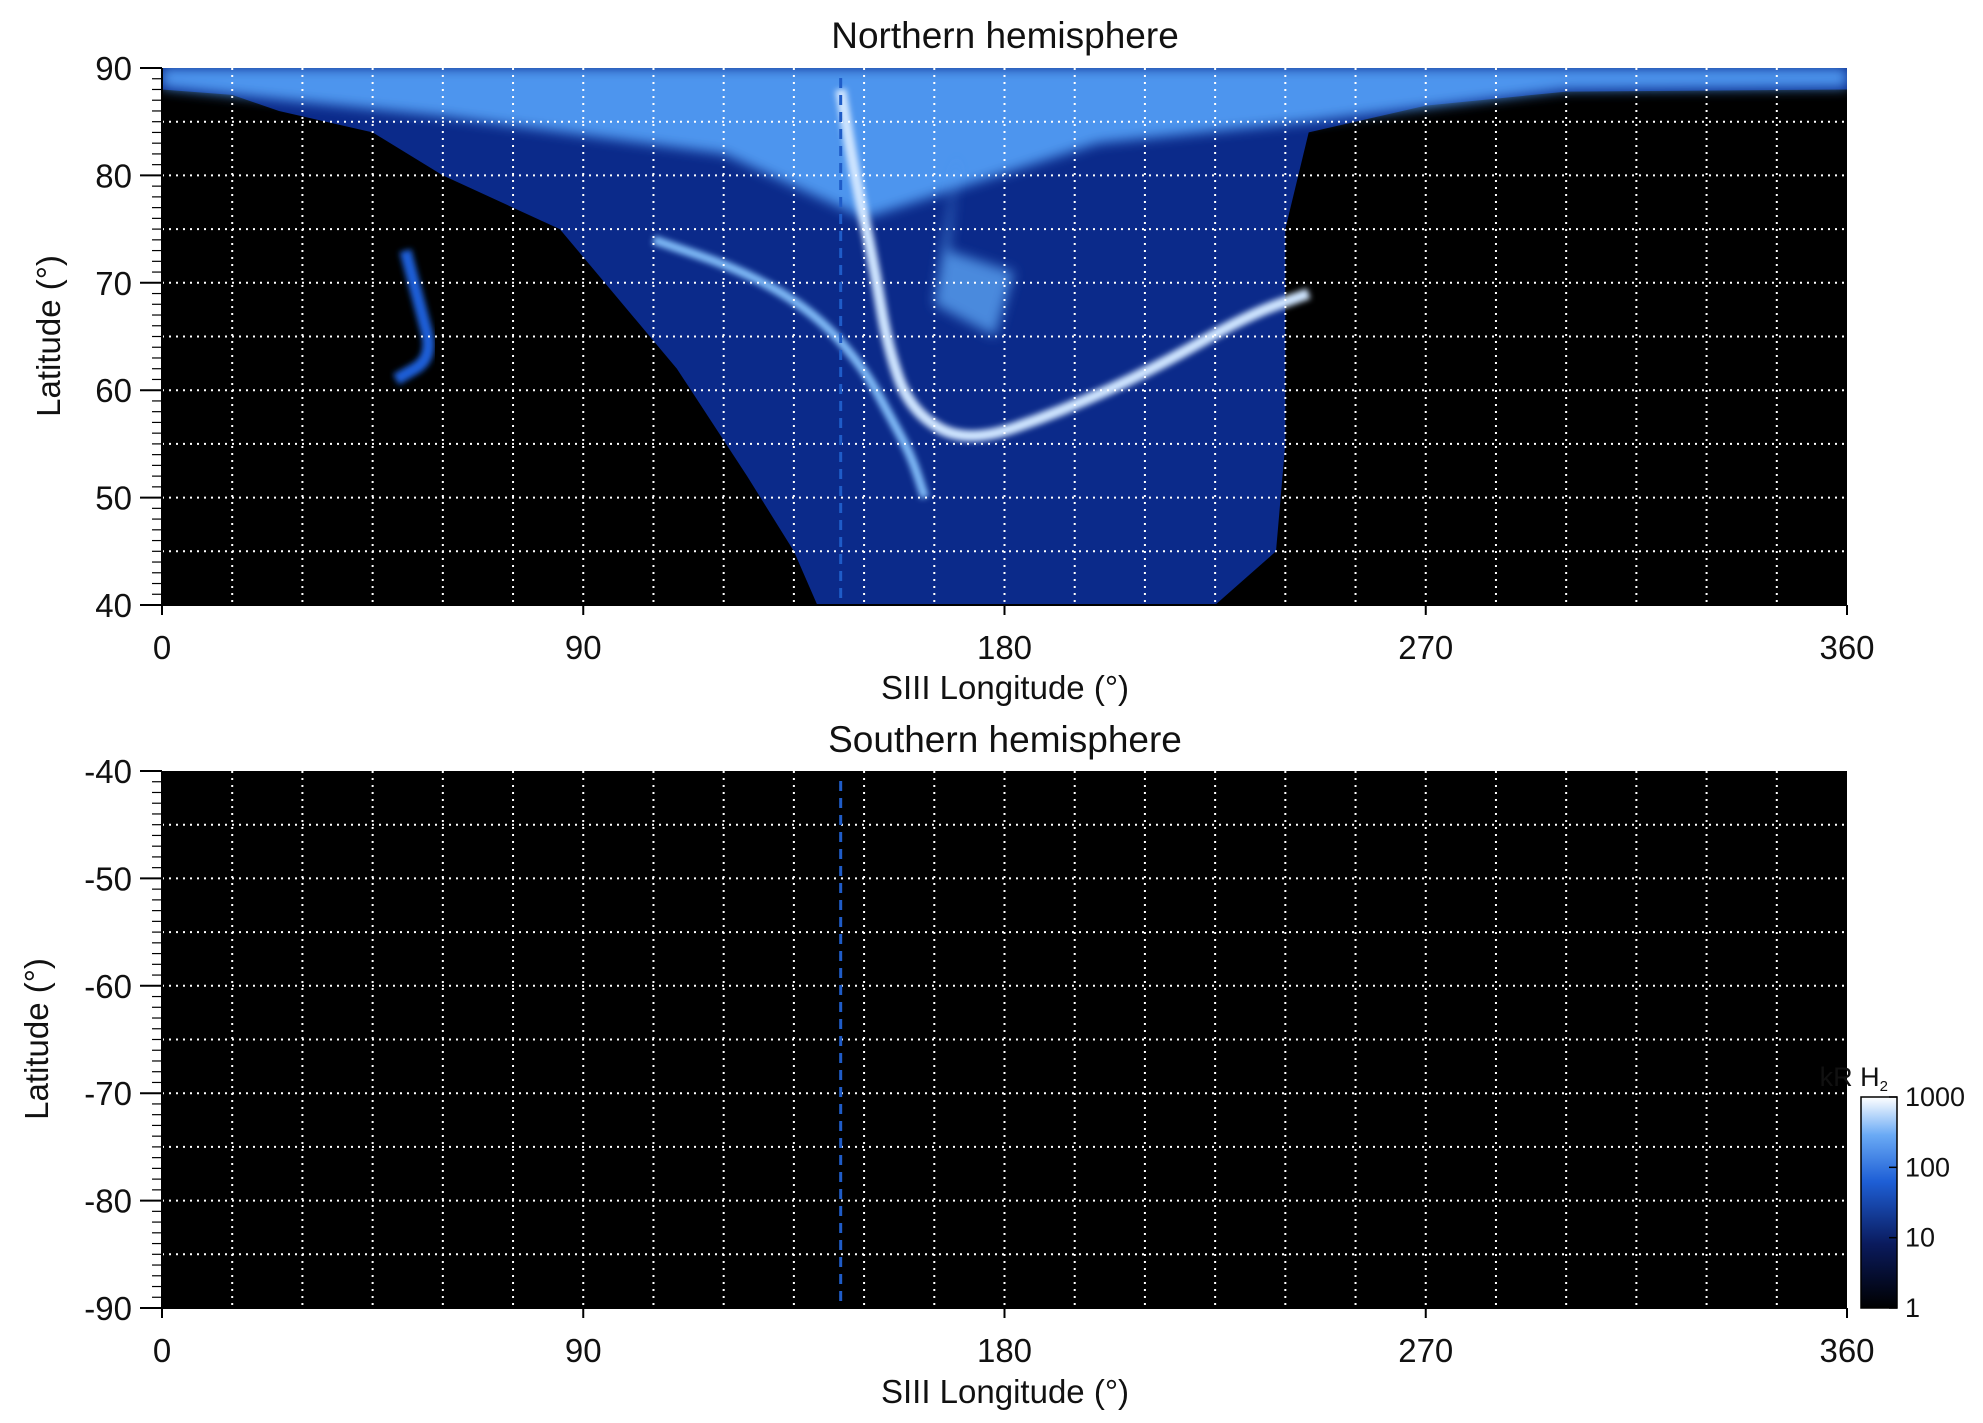 This screenshot has width=1983, height=1423. Describe the element at coordinates (1005, 1391) in the screenshot. I see `southern-xlabel: SIII Longitude (°)` at that location.